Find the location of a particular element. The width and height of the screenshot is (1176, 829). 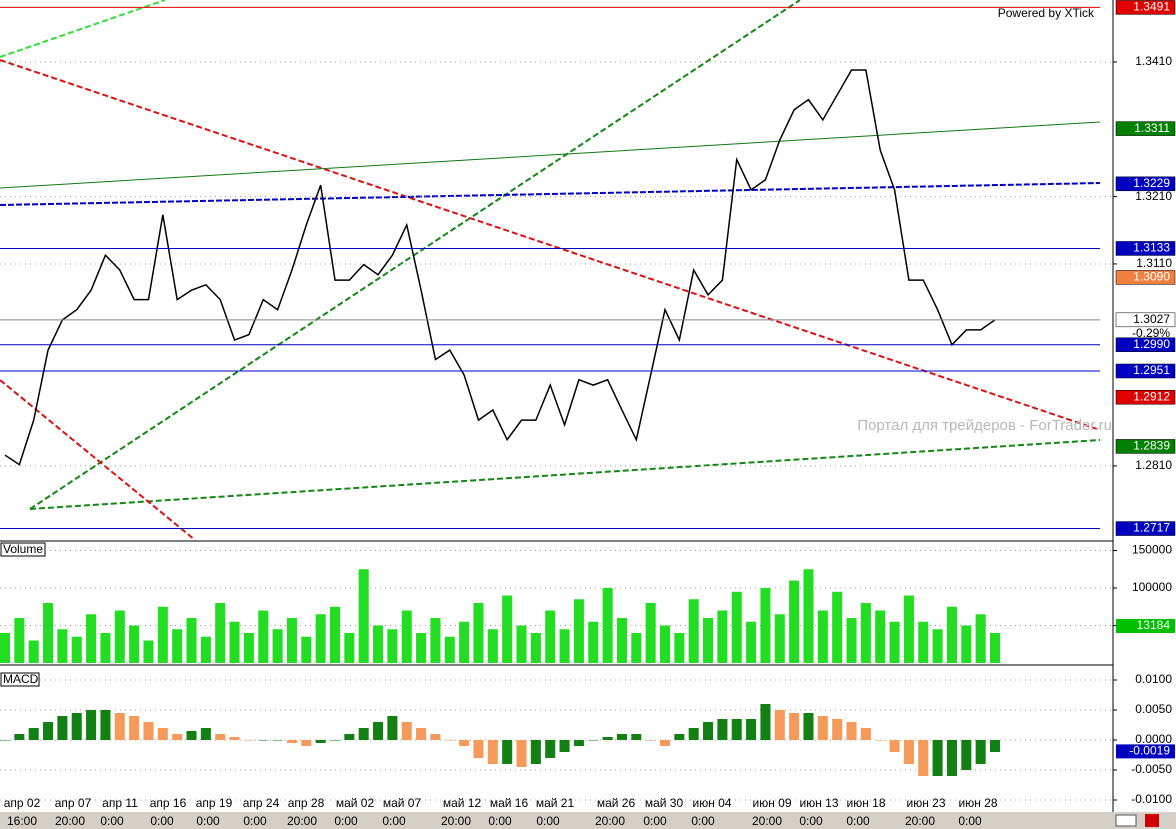

level-label: 1.3229 is located at coordinates (1151, 183).